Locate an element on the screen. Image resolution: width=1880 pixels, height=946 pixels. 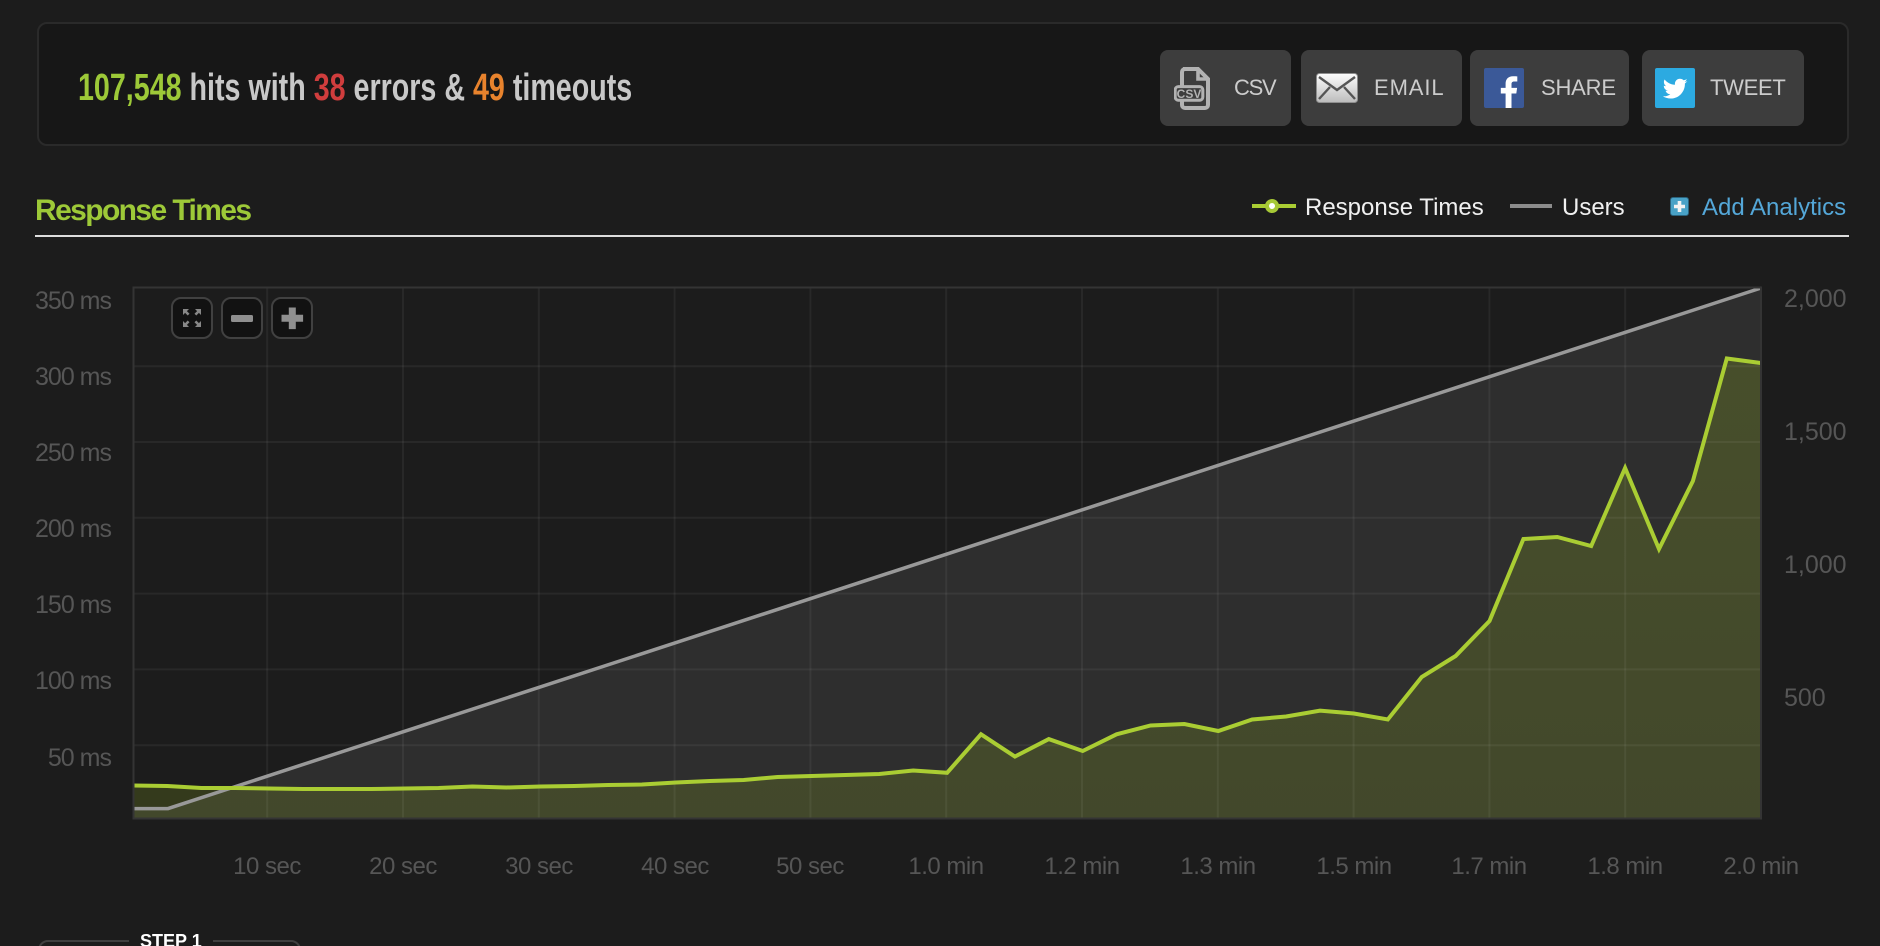
svg-text: CSV is located at coordinates (1189, 93).